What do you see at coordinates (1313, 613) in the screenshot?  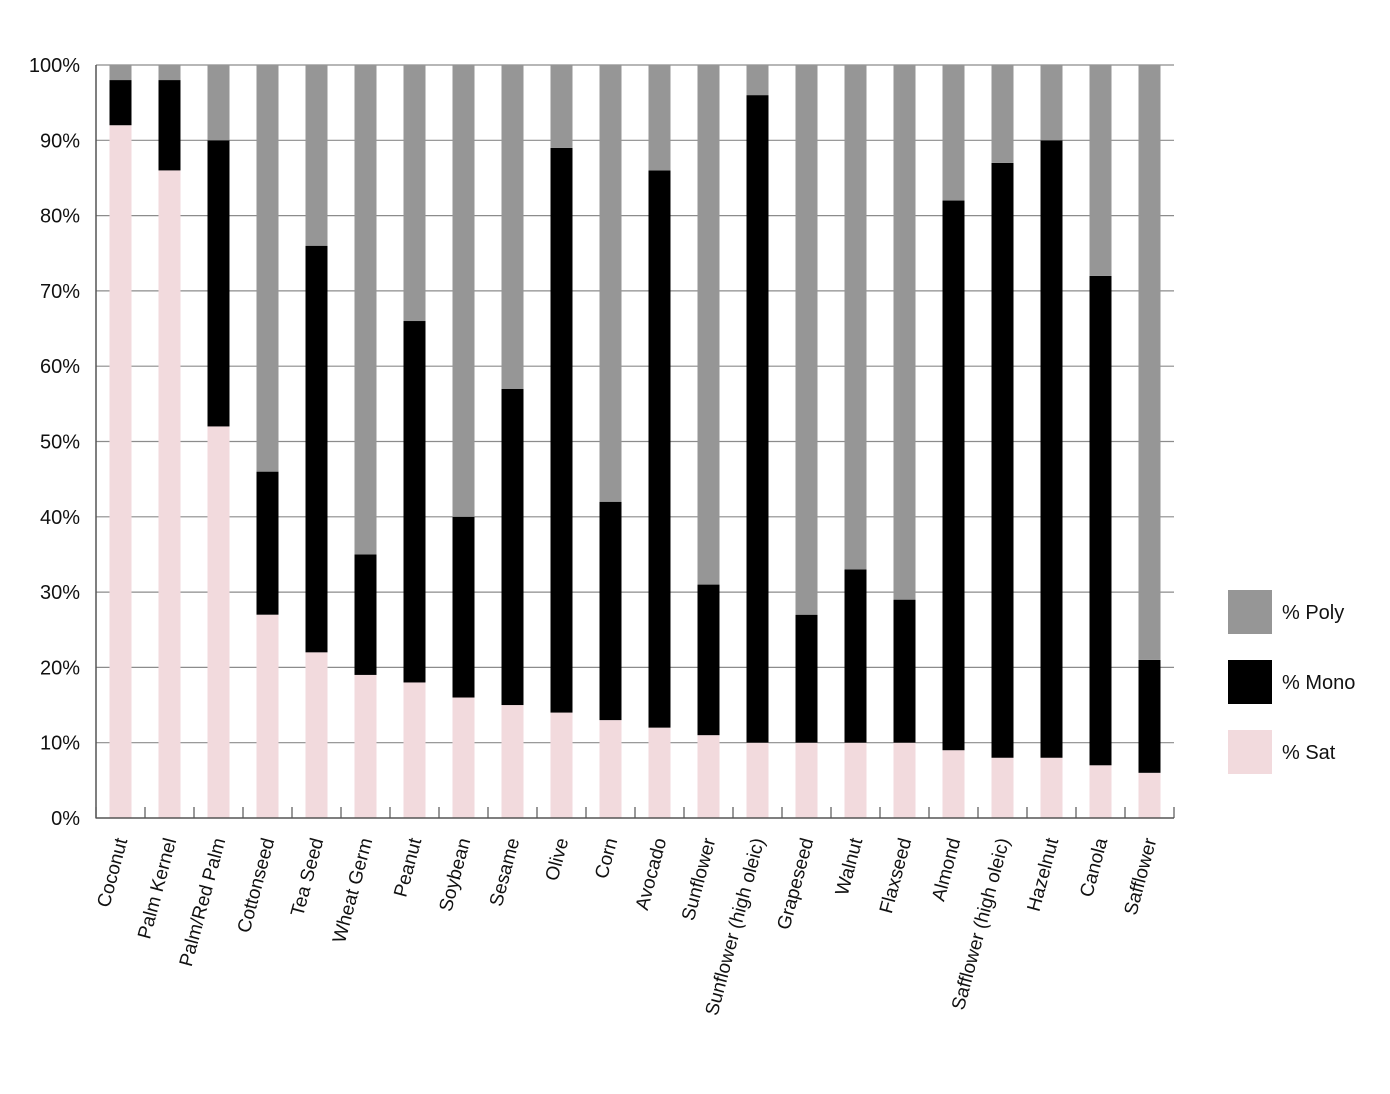 I see `legend-label: % Poly` at bounding box center [1313, 613].